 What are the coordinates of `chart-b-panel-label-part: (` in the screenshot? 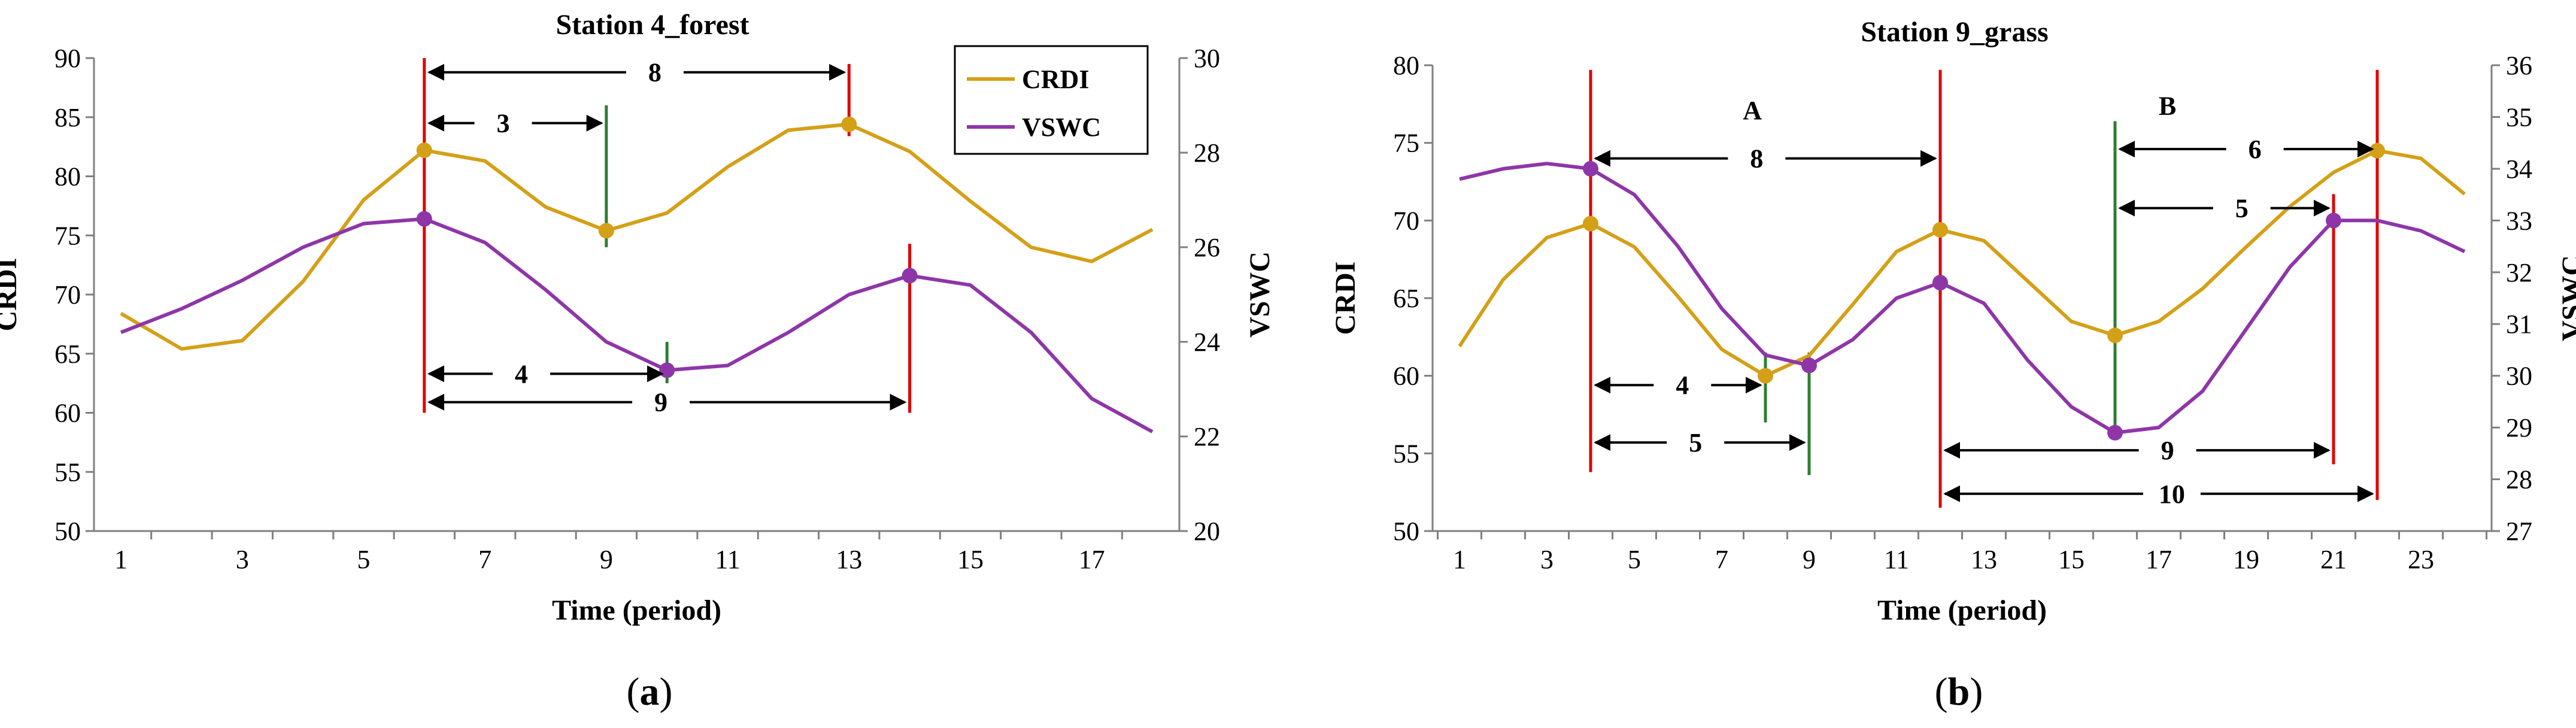 It's located at (1941, 692).